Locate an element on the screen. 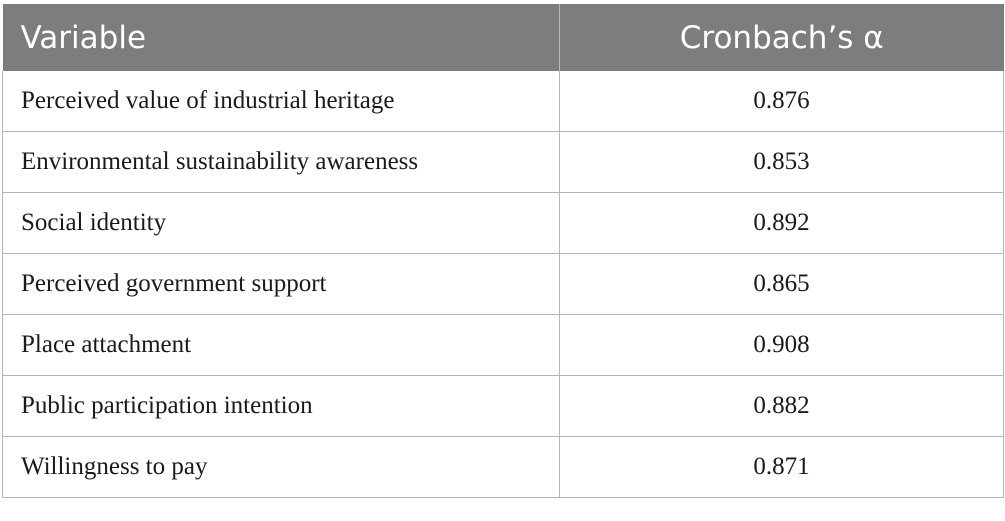  table-row: Social identity 0.892 is located at coordinates (503, 223).